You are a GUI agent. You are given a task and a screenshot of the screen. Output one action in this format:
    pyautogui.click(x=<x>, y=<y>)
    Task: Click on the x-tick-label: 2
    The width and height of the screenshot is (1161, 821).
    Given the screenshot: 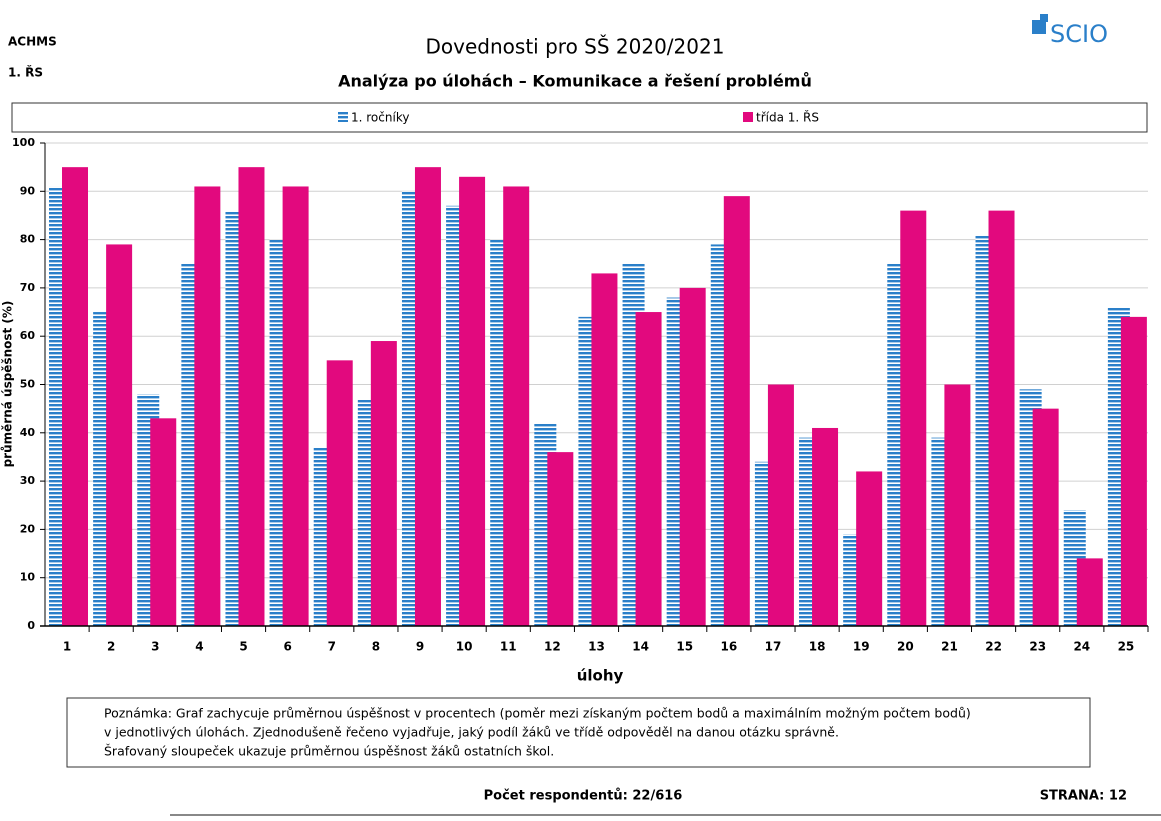 What is the action you would take?
    pyautogui.click(x=111, y=647)
    